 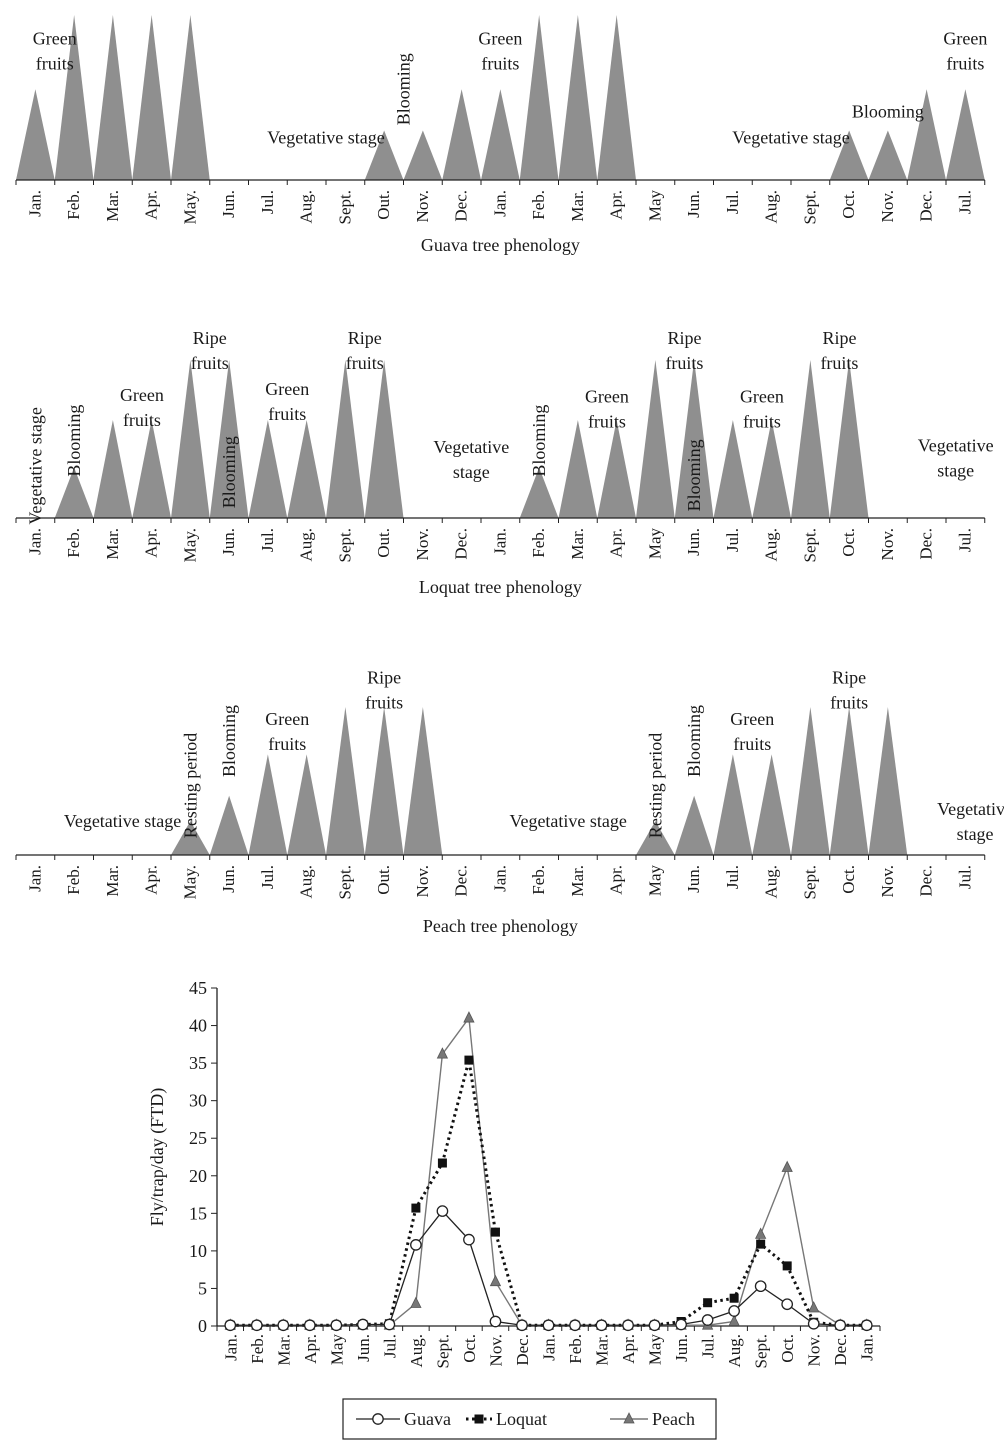 I want to click on month-label: Out., so click(x=383, y=543).